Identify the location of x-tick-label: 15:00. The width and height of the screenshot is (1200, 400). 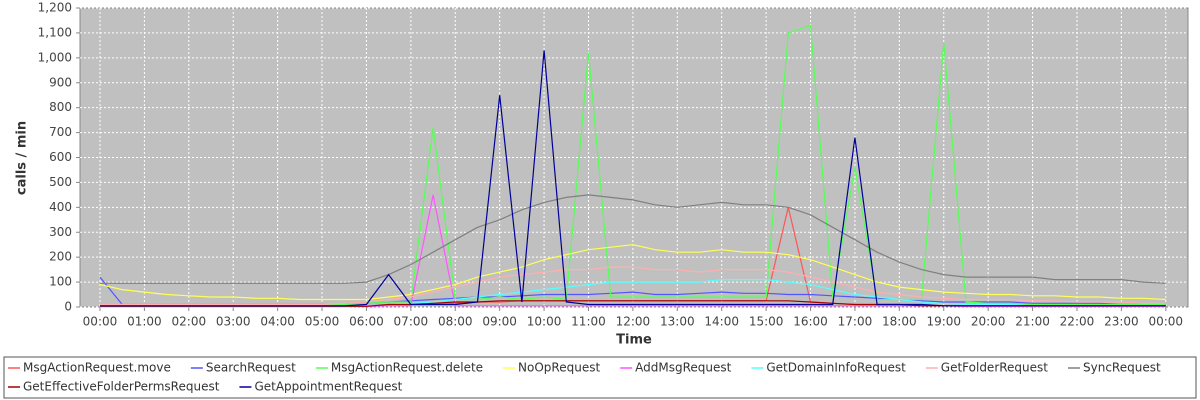
(766, 322).